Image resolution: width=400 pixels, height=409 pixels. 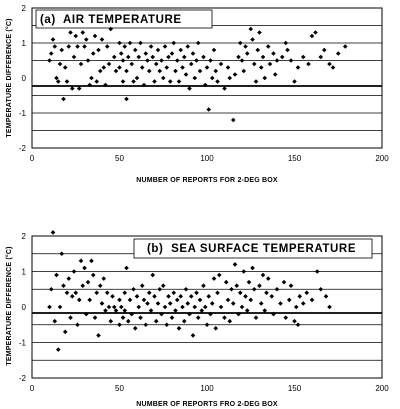 What do you see at coordinates (23, 343) in the screenshot?
I see `y-tick-label: -1` at bounding box center [23, 343].